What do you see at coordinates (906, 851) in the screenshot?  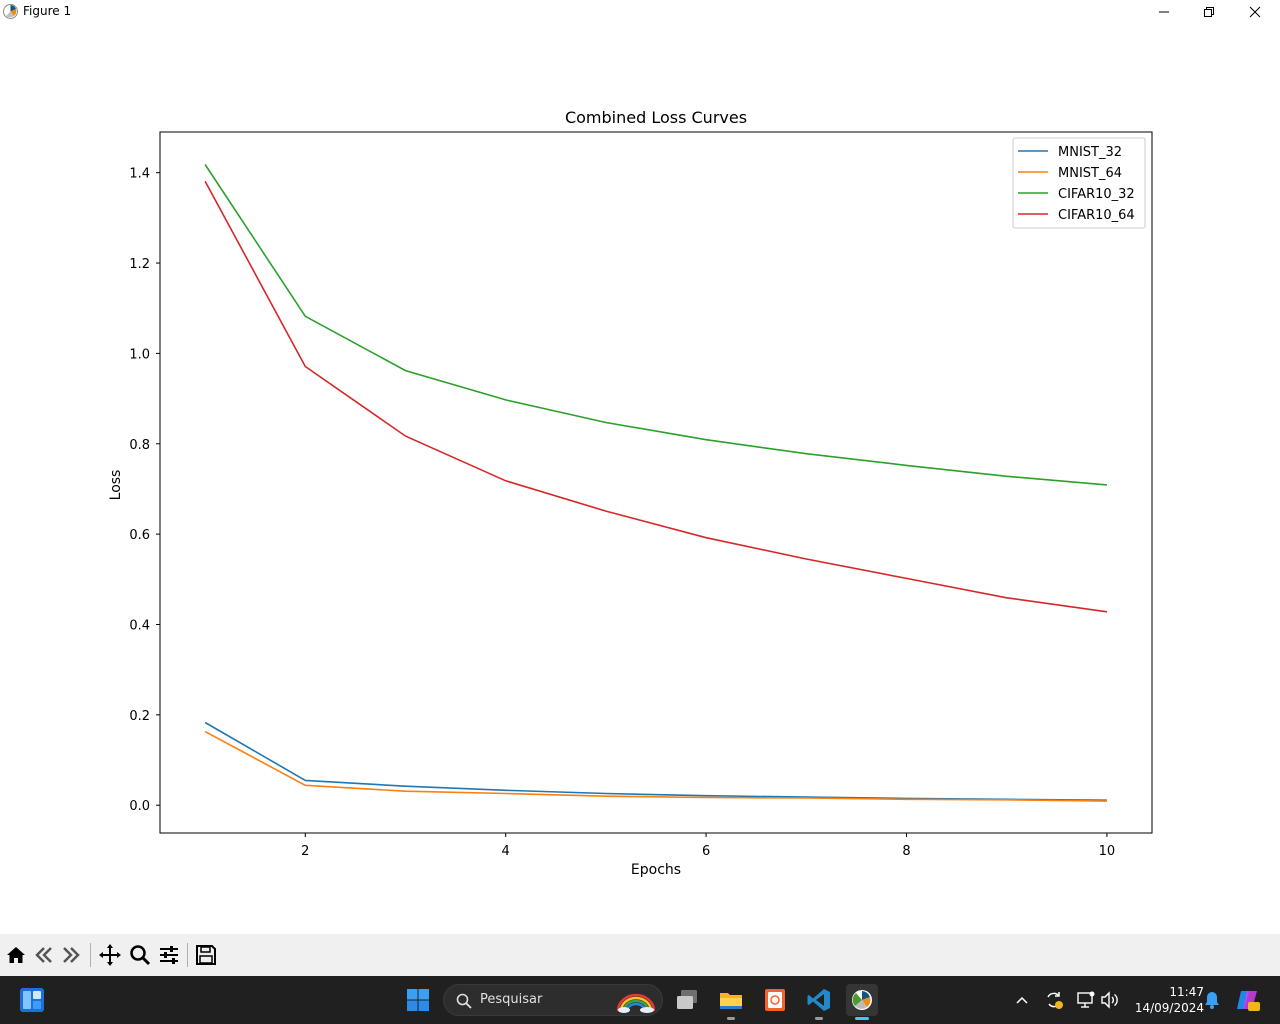 I see `x-tick-label: 8` at bounding box center [906, 851].